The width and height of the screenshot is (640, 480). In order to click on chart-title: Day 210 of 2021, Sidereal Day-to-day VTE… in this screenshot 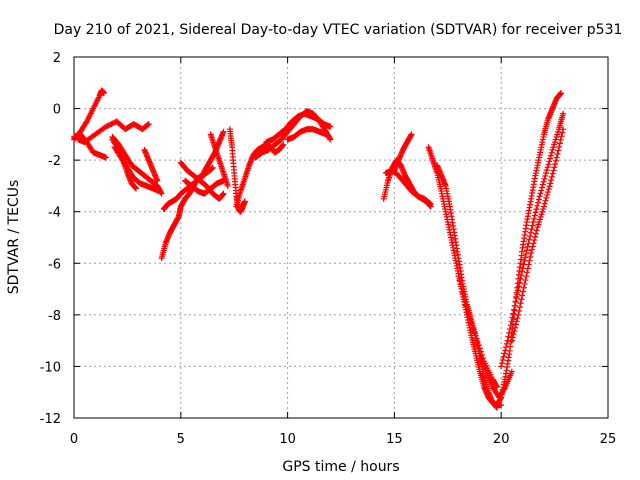, I will do `click(338, 30)`.